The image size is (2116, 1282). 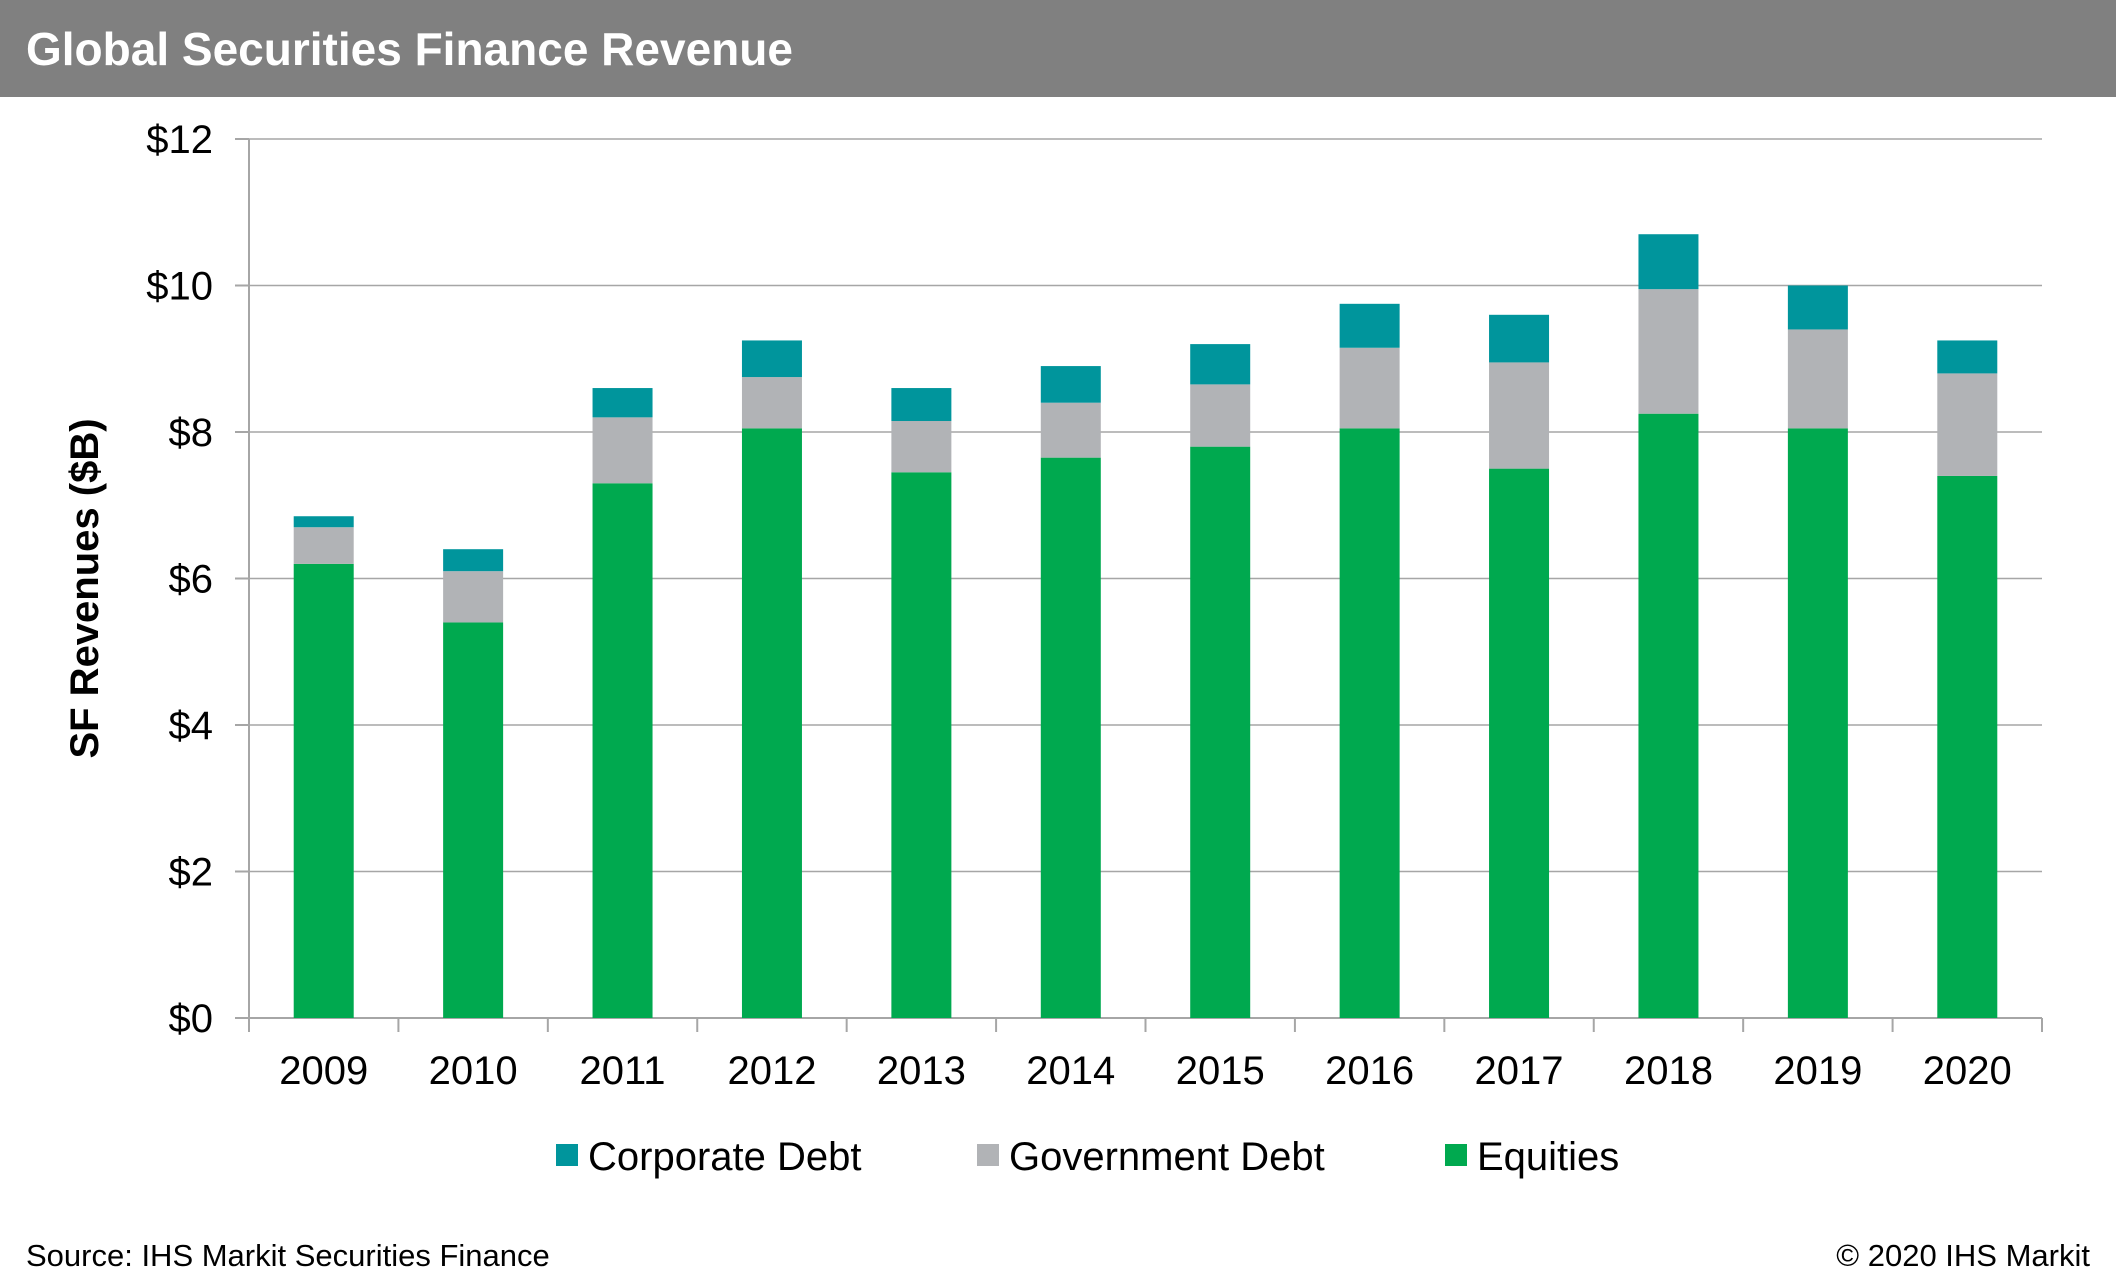 I want to click on bar-government-debt-2016, so click(x=1369, y=388).